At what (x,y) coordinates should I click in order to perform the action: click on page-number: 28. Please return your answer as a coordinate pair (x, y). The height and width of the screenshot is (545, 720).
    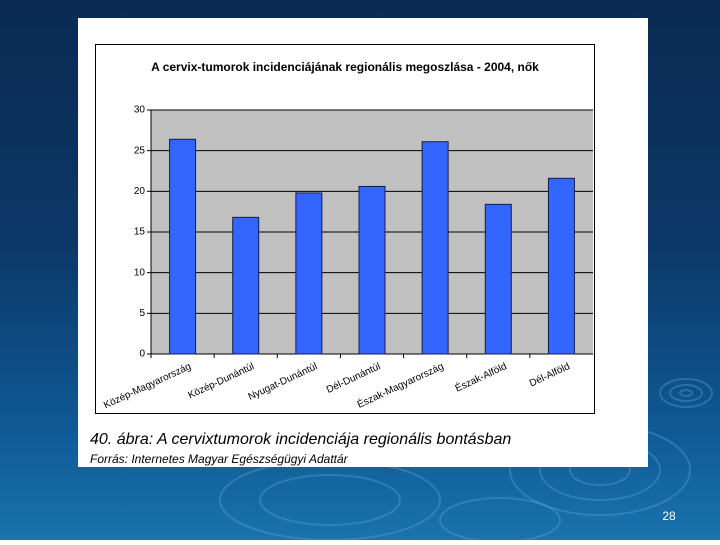
    Looking at the image, I should click on (669, 516).